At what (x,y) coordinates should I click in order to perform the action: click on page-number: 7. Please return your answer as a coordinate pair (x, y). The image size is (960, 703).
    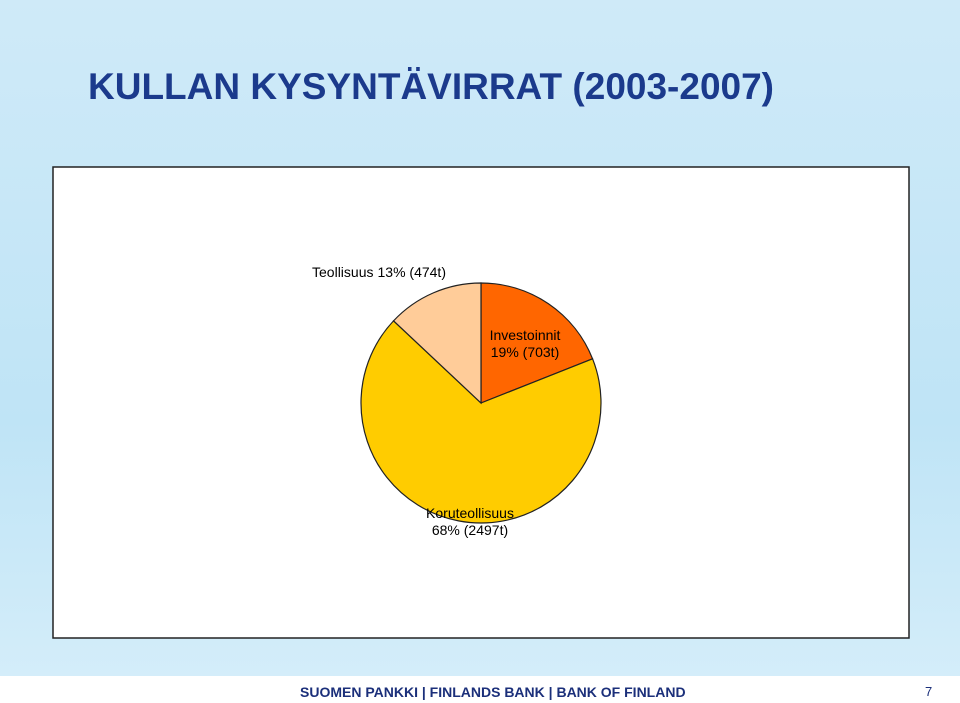
    Looking at the image, I should click on (929, 691).